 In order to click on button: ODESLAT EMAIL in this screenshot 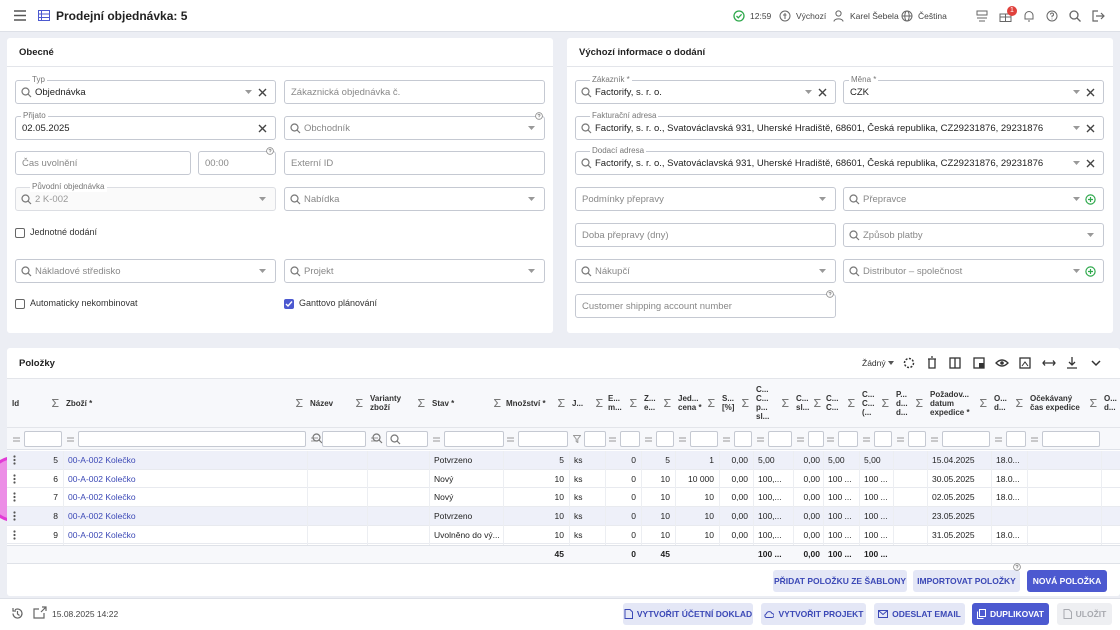, I will do `click(919, 614)`.